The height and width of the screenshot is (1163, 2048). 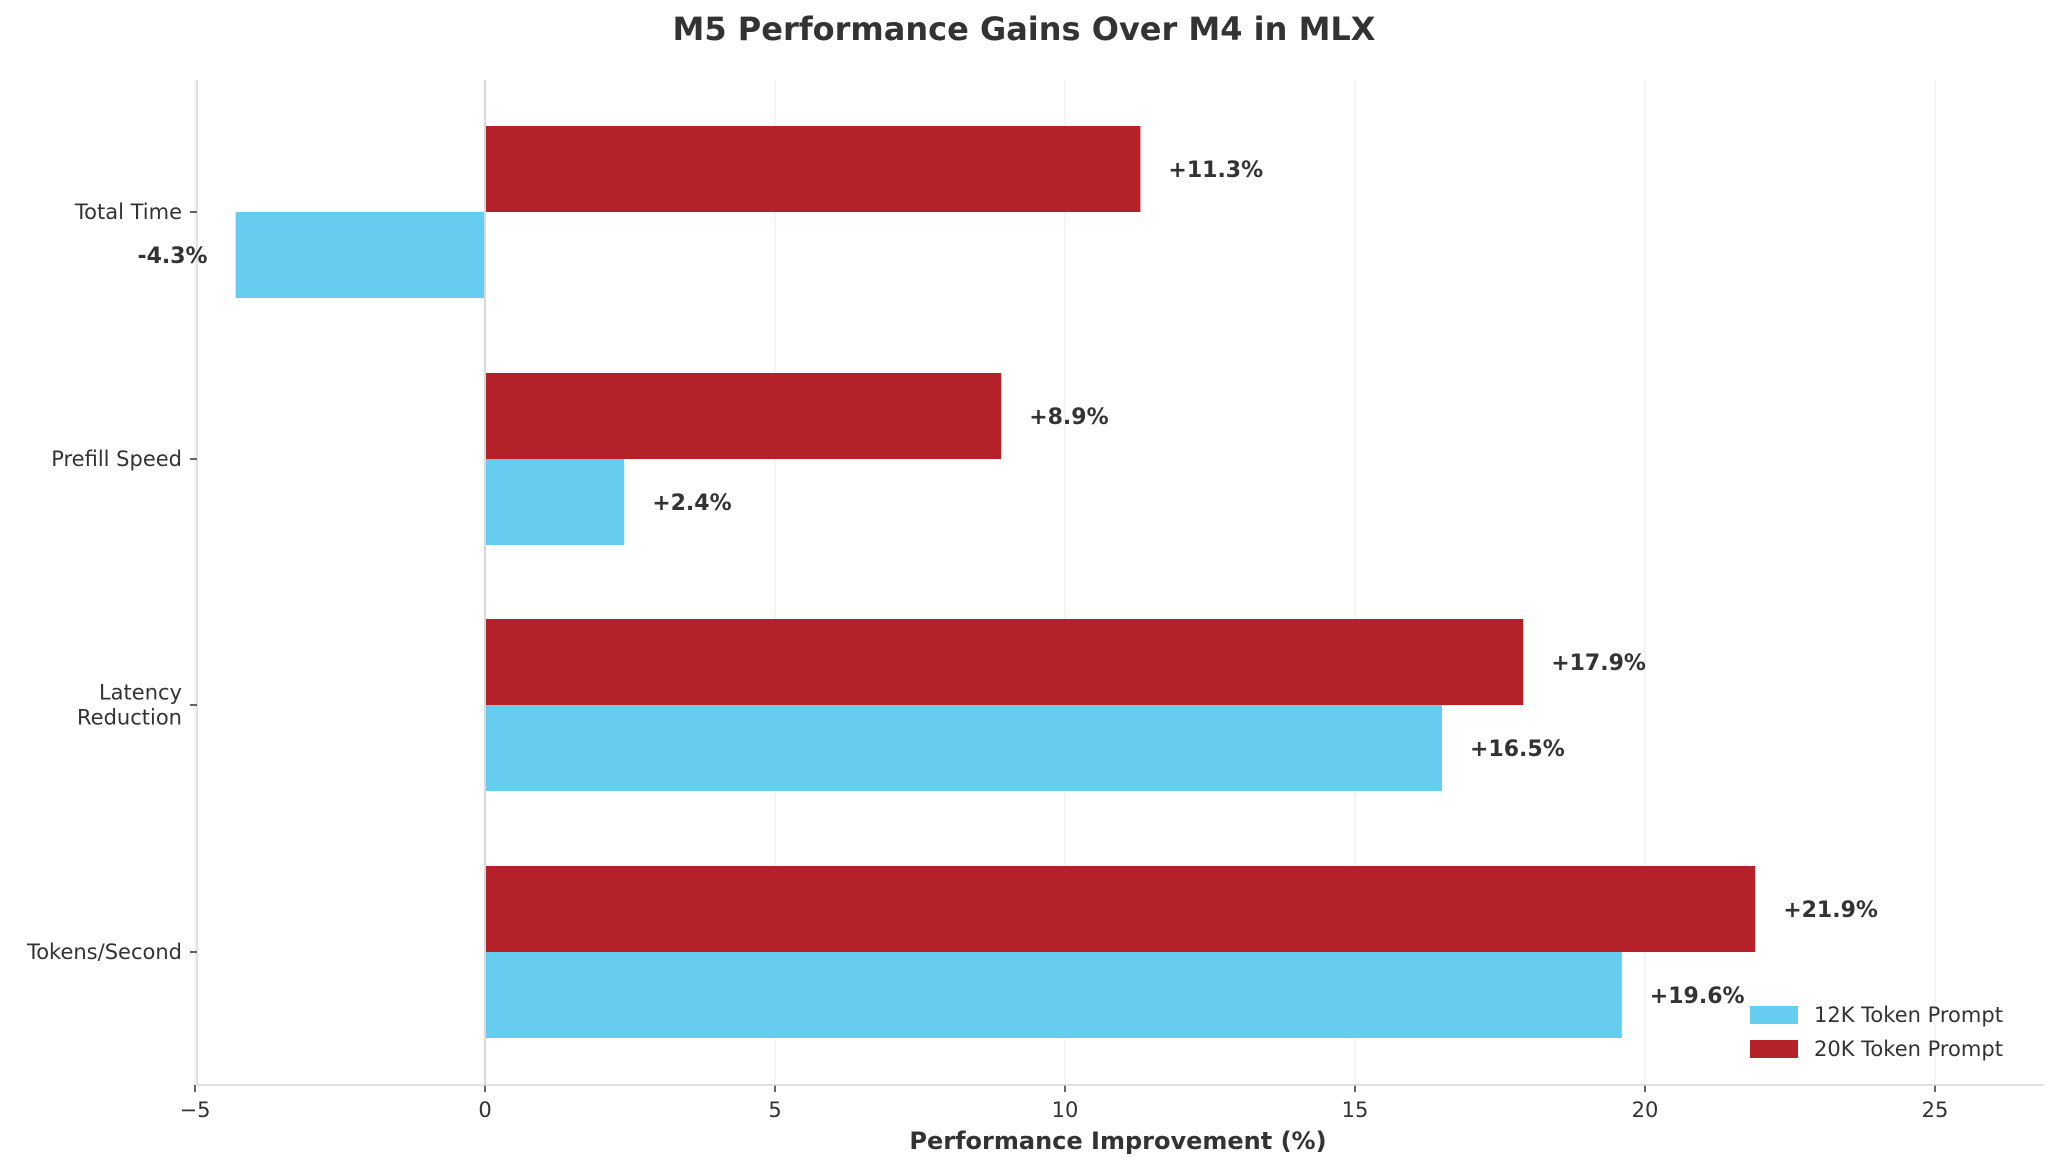 What do you see at coordinates (1645, 1110) in the screenshot?
I see `x-tick-label: 20` at bounding box center [1645, 1110].